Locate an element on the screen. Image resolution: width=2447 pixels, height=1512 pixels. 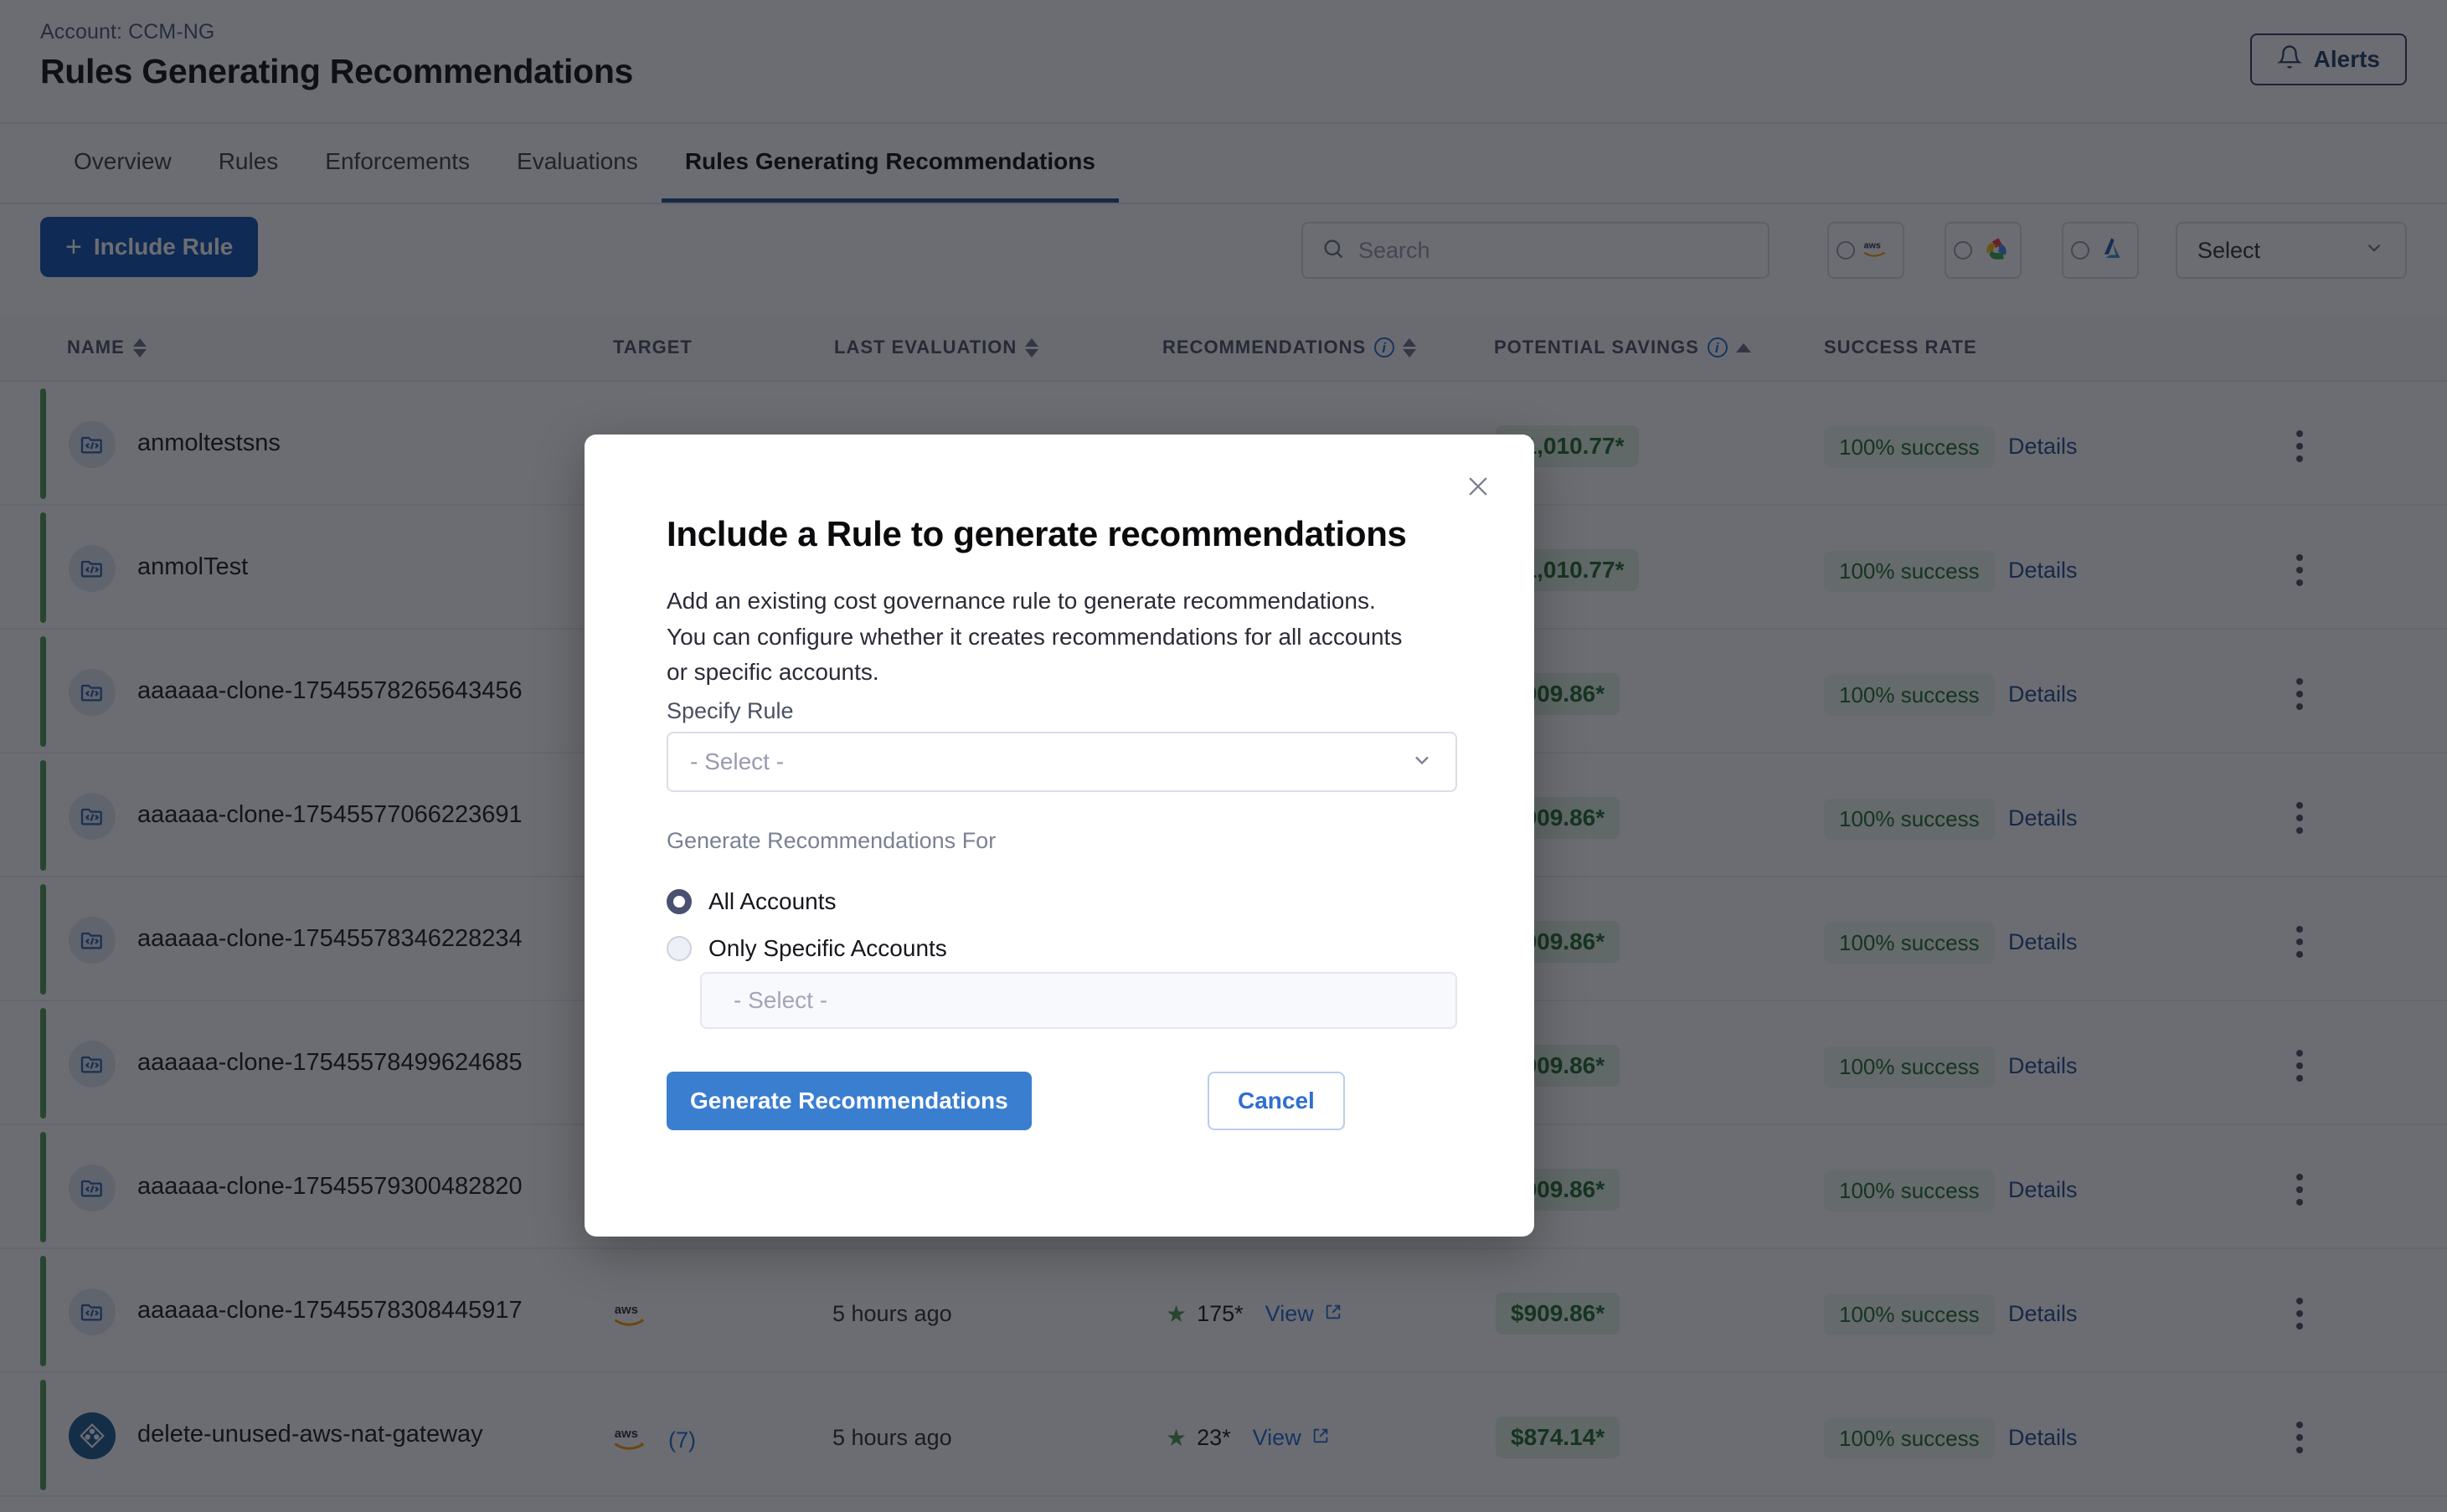
chevron-down-icon is located at coordinates (1422, 762).